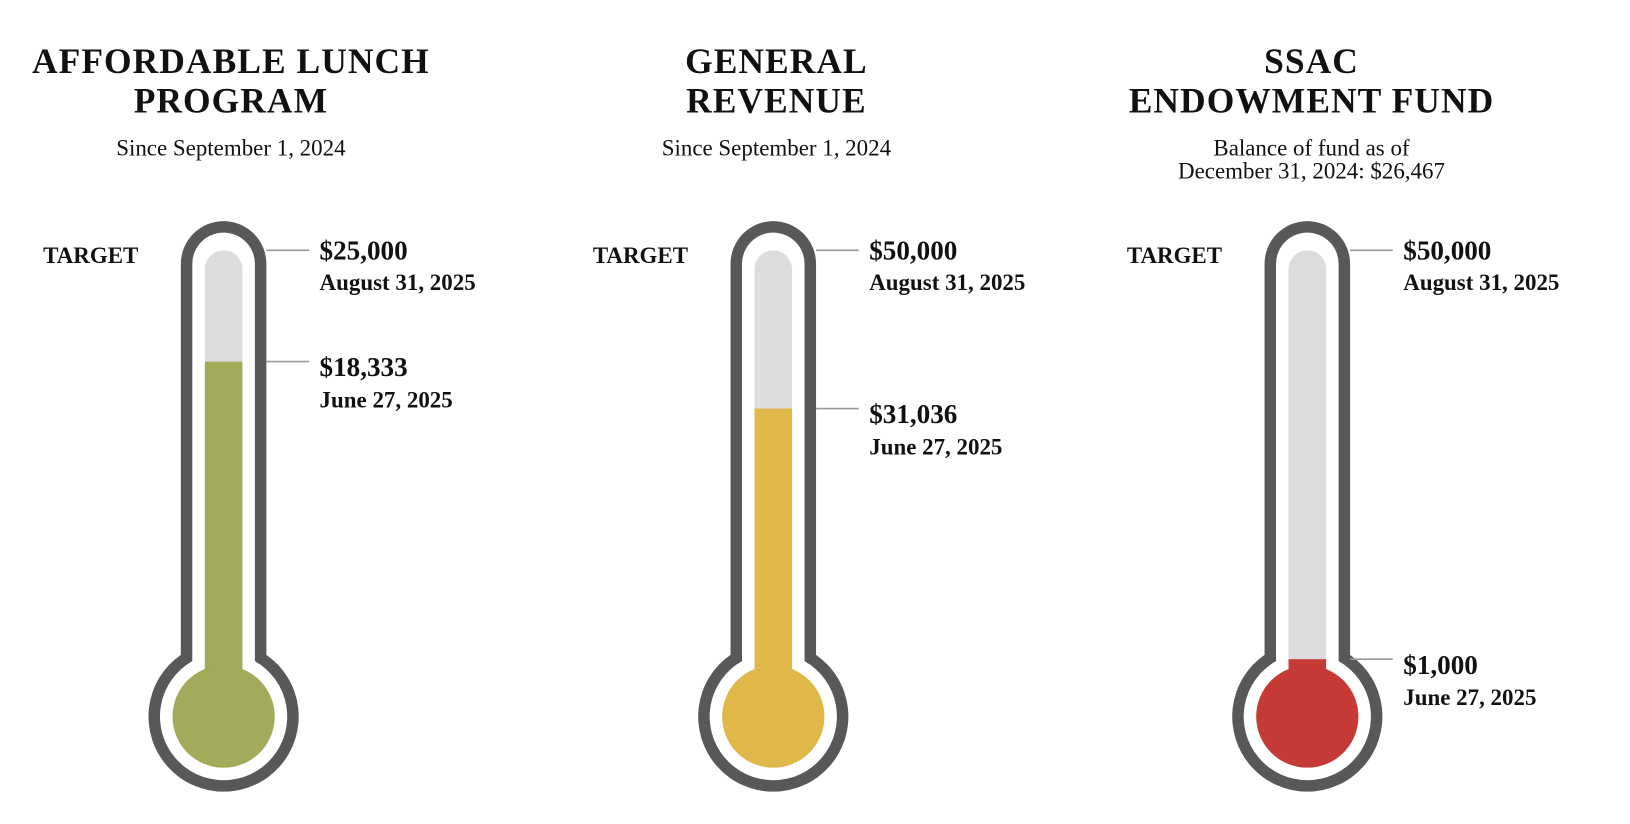 The image size is (1630, 824). Describe the element at coordinates (1440, 665) in the screenshot. I see `current-value: $1,000` at that location.